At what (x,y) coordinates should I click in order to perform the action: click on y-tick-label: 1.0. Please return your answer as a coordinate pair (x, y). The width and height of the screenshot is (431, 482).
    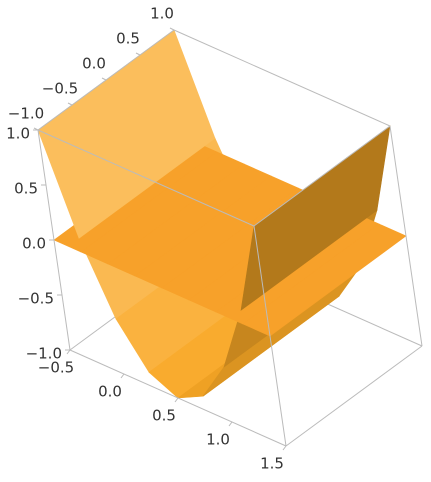
    Looking at the image, I should click on (162, 14).